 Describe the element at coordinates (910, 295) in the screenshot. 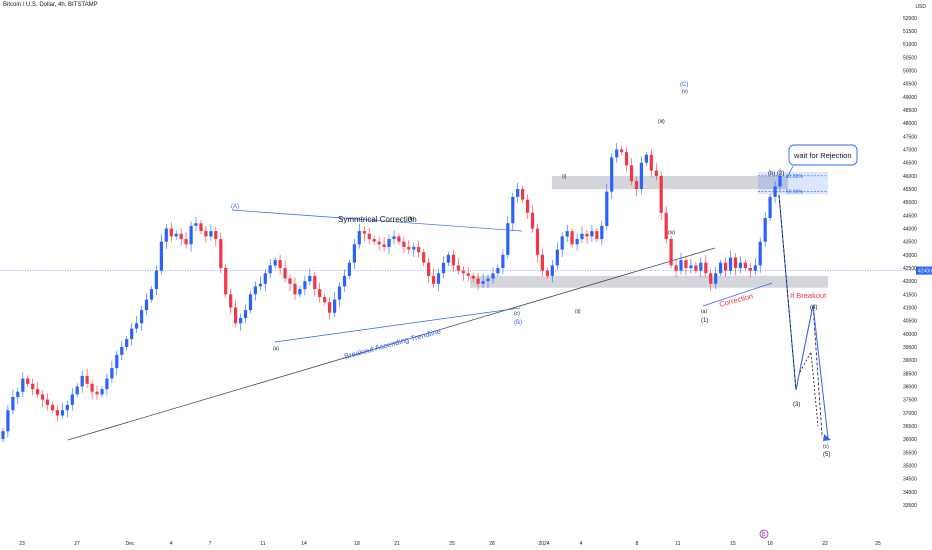

I see `y-tick-label: 41500` at that location.